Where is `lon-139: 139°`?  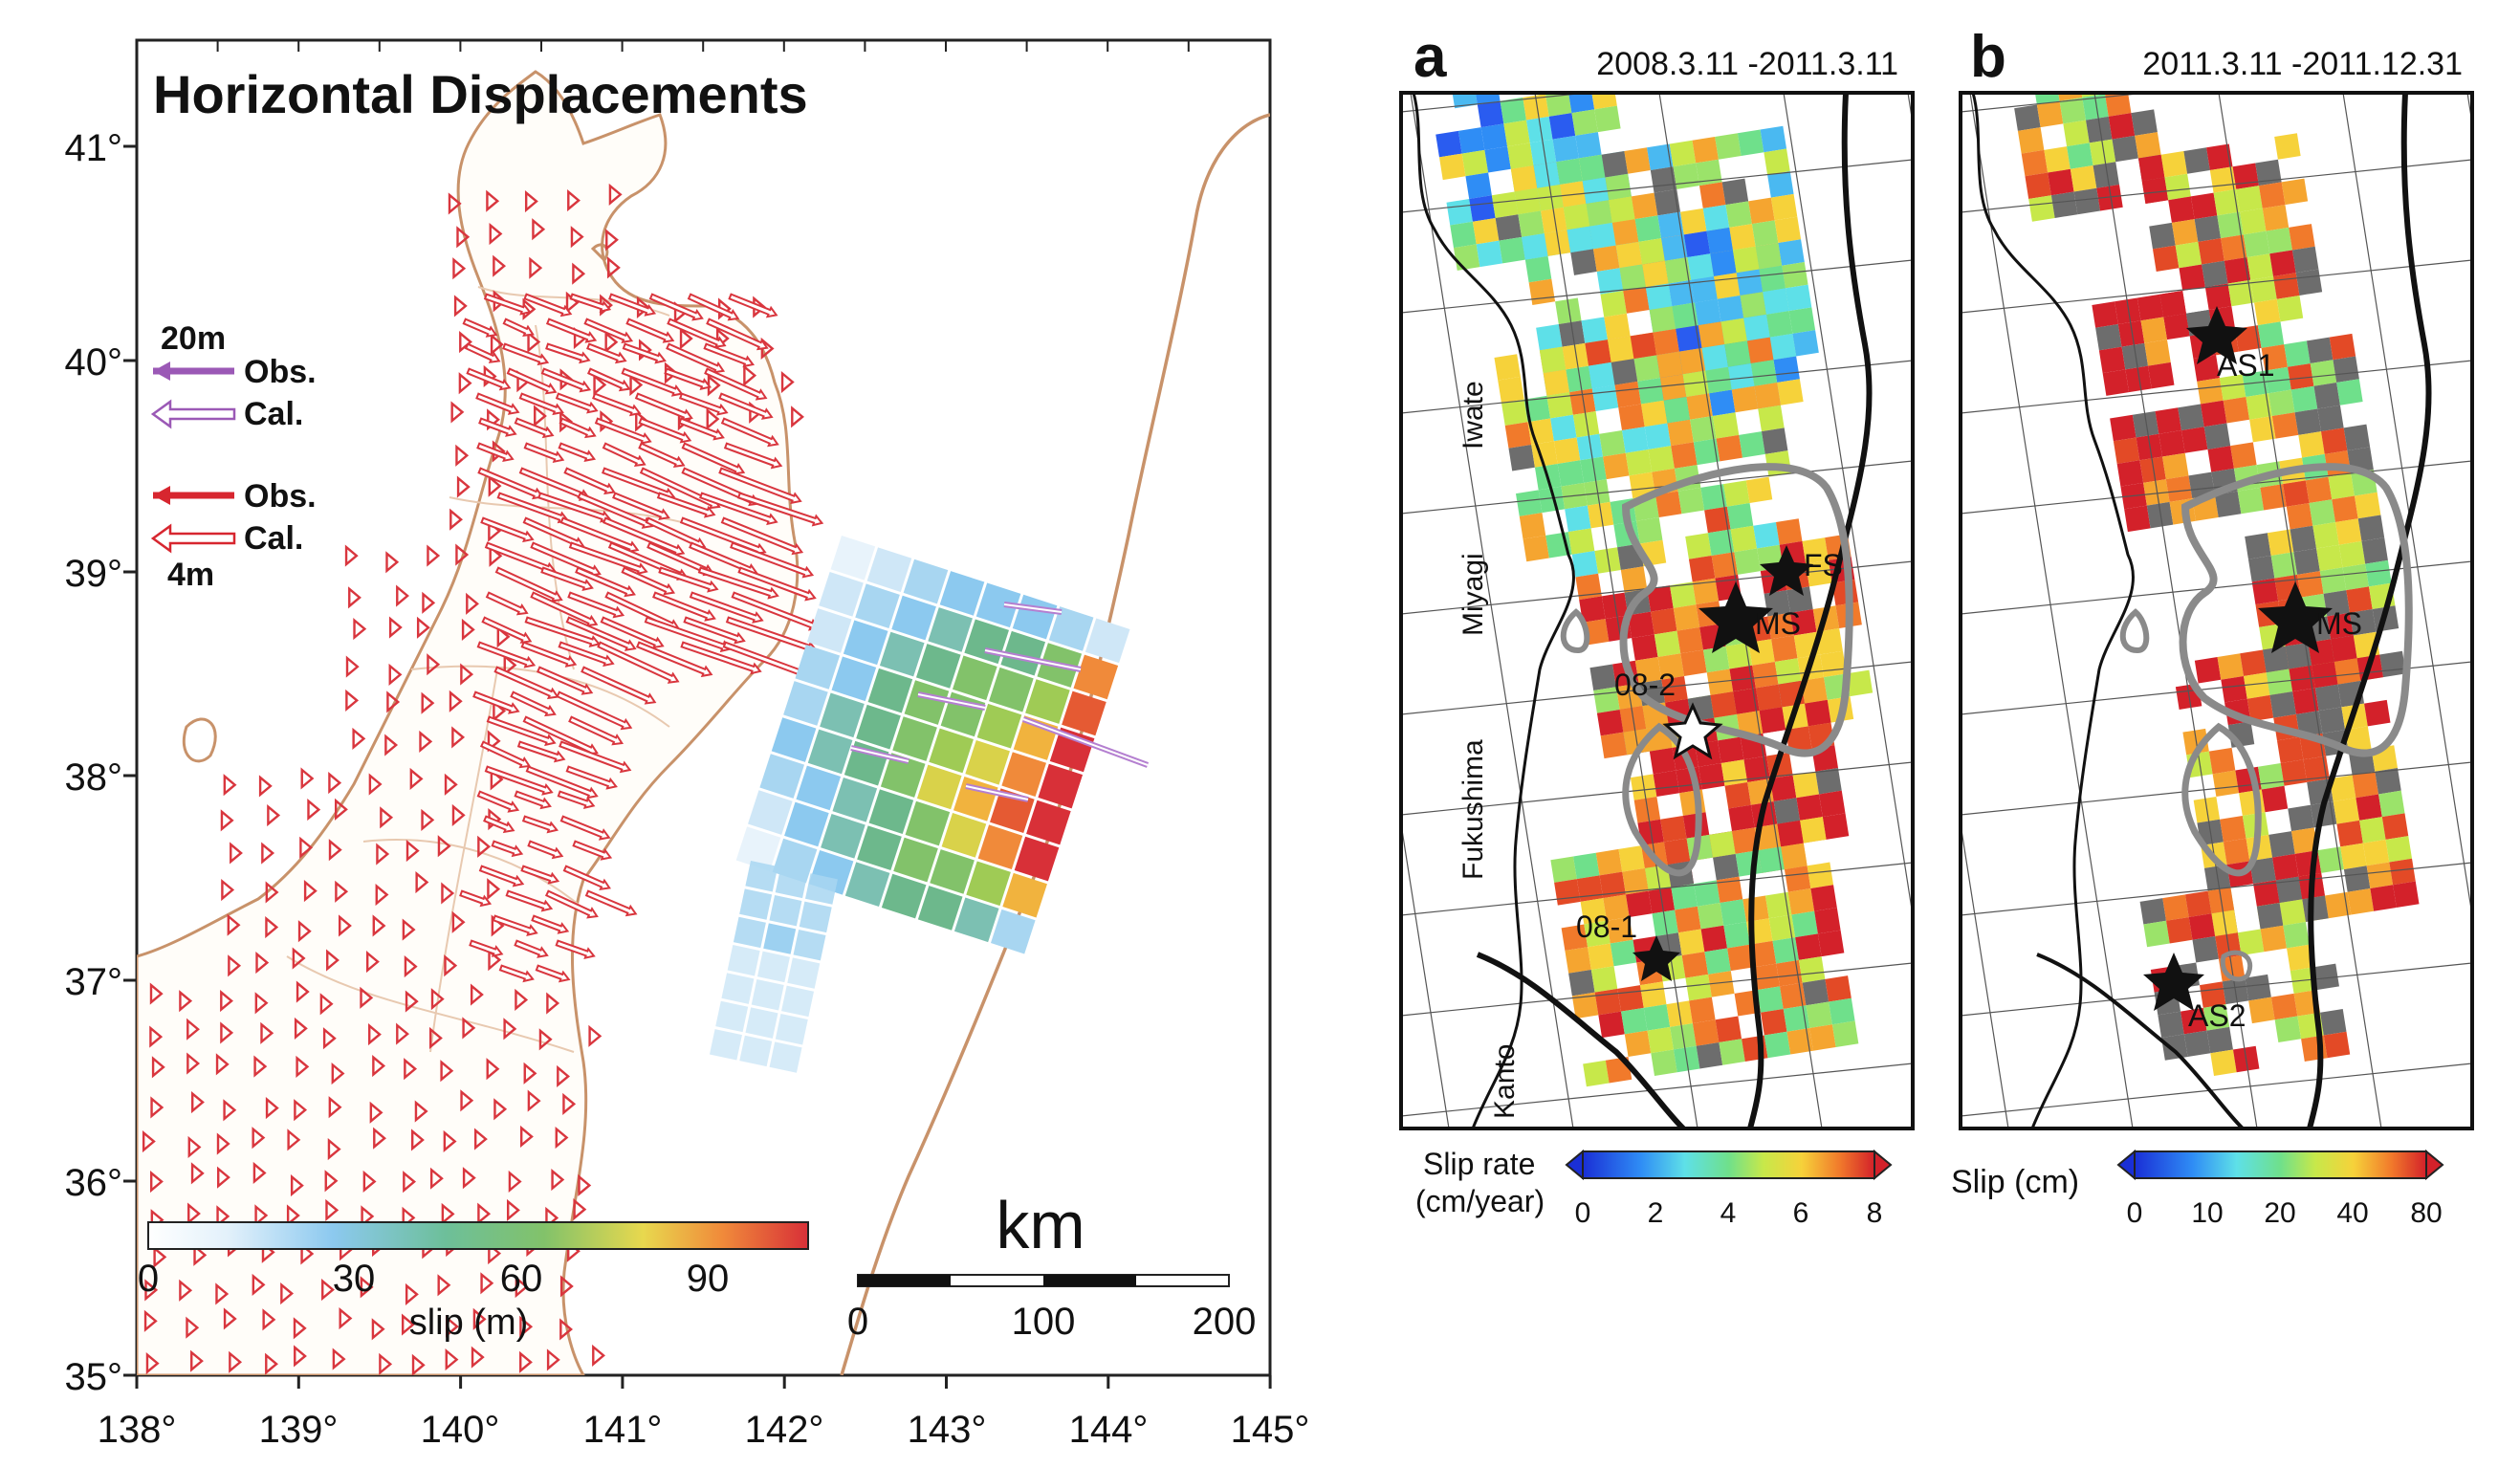 lon-139: 139° is located at coordinates (299, 1430).